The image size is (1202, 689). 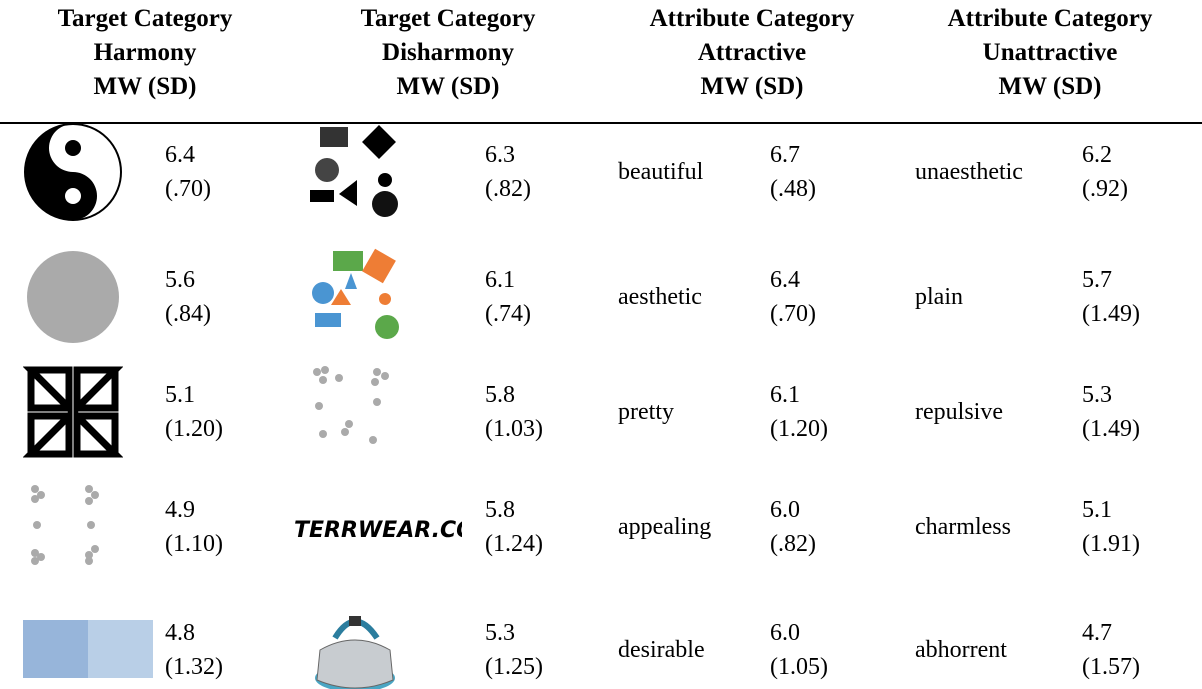 I want to click on sd-value: (1.10), so click(x=194, y=544).